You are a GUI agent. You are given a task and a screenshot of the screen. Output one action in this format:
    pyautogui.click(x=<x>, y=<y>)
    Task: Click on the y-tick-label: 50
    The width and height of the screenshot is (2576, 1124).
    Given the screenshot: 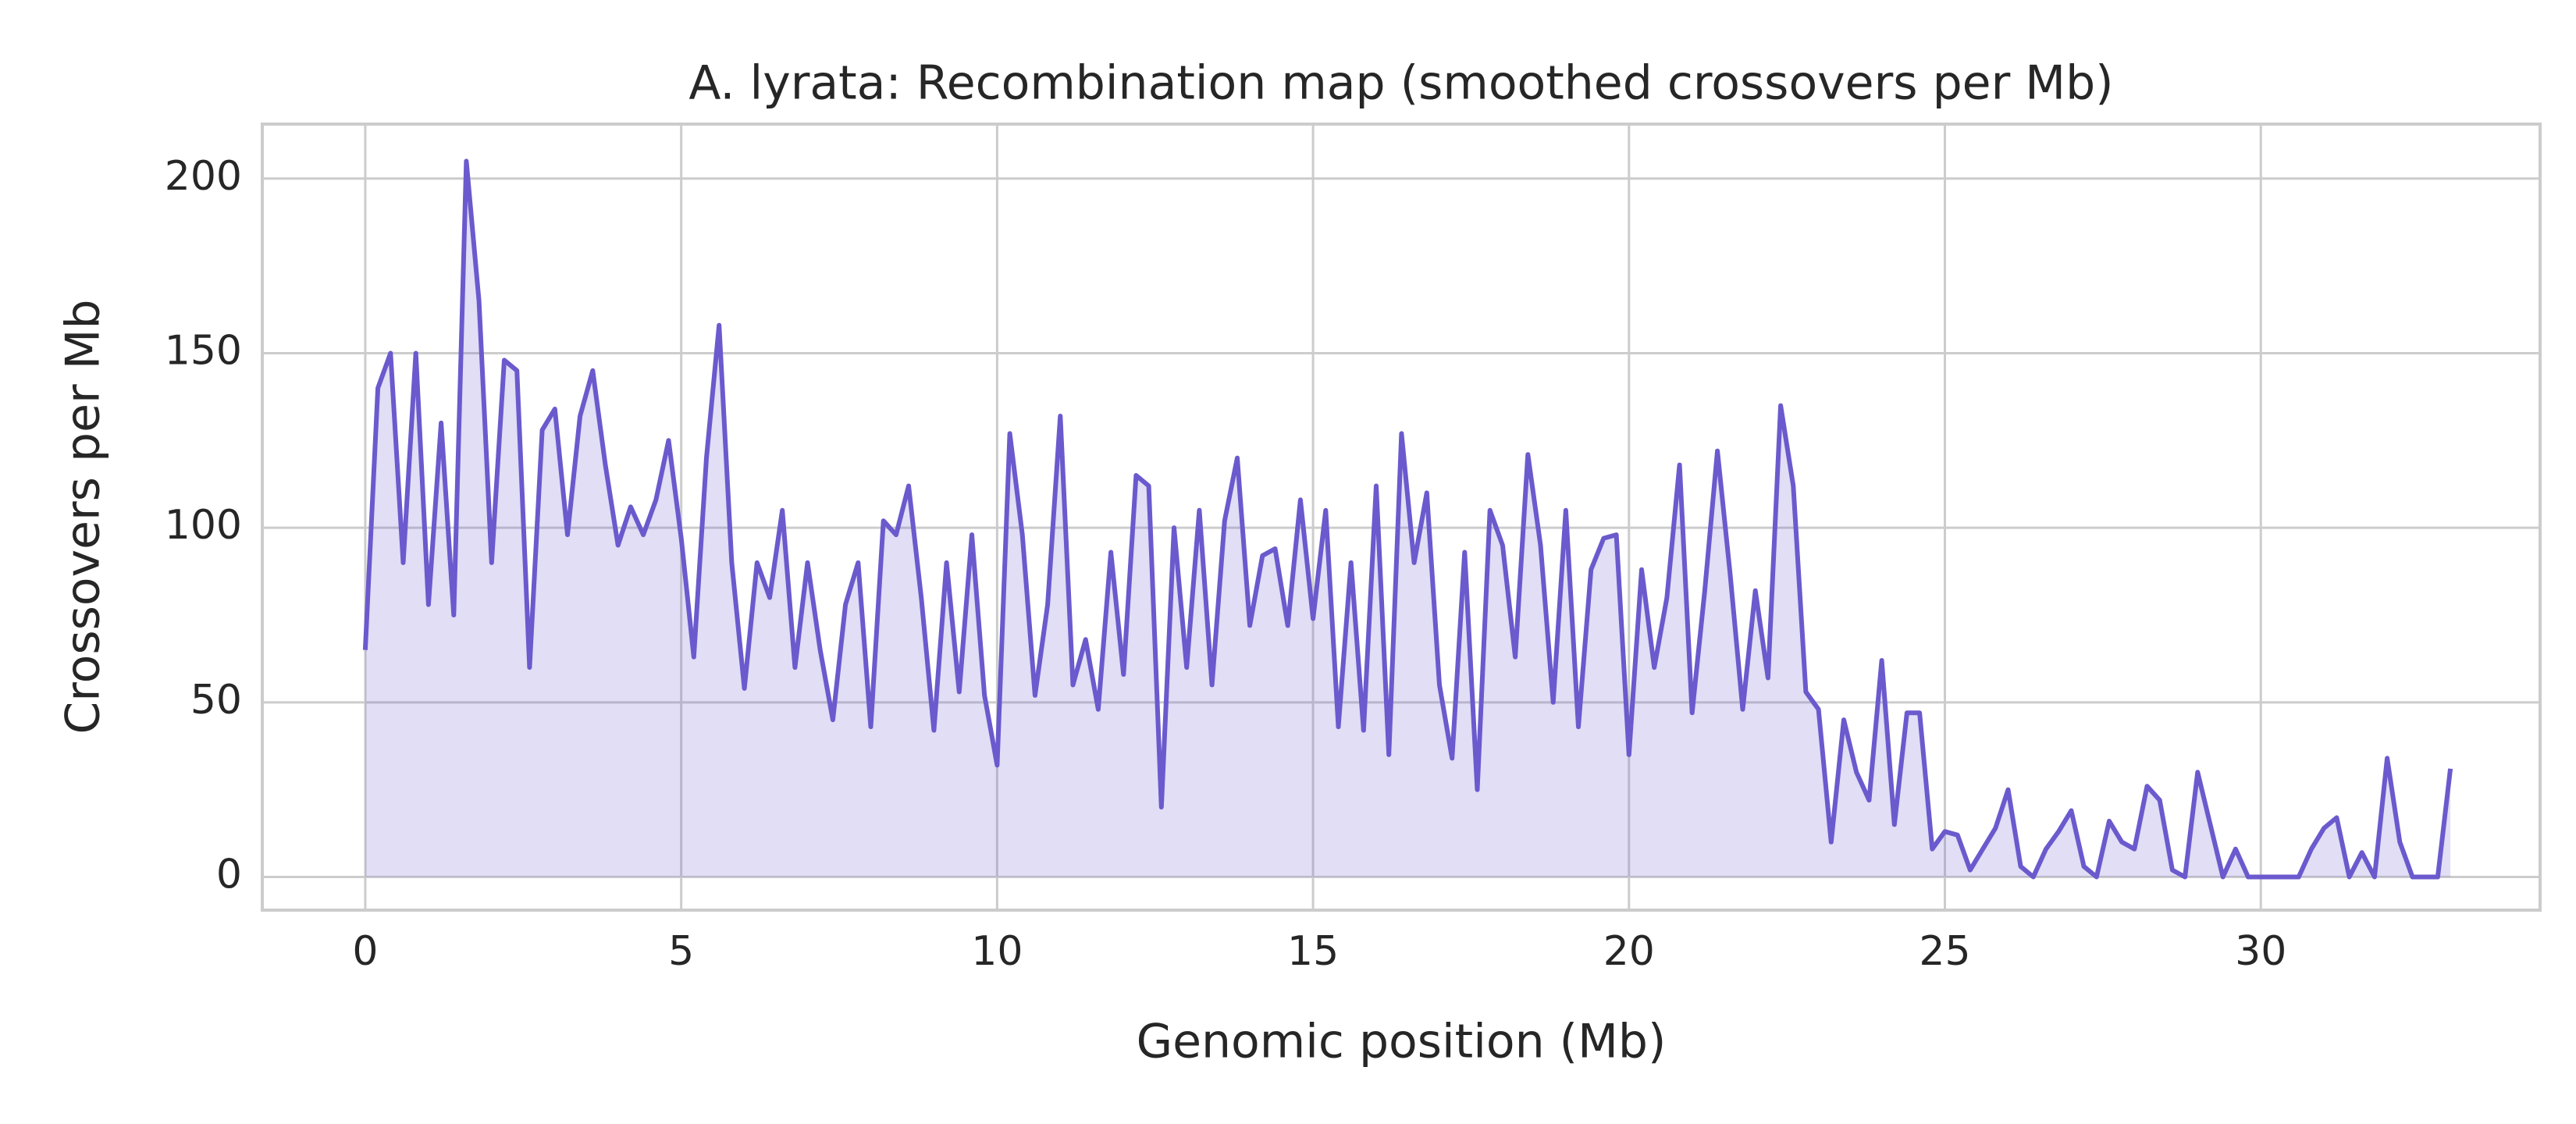 What is the action you would take?
    pyautogui.click(x=216, y=701)
    